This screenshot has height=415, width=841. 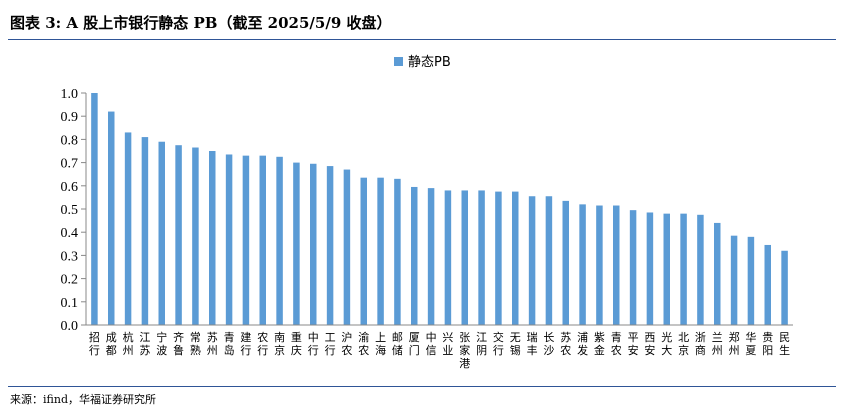 I want to click on legend-label: 静态PB, so click(x=429, y=62).